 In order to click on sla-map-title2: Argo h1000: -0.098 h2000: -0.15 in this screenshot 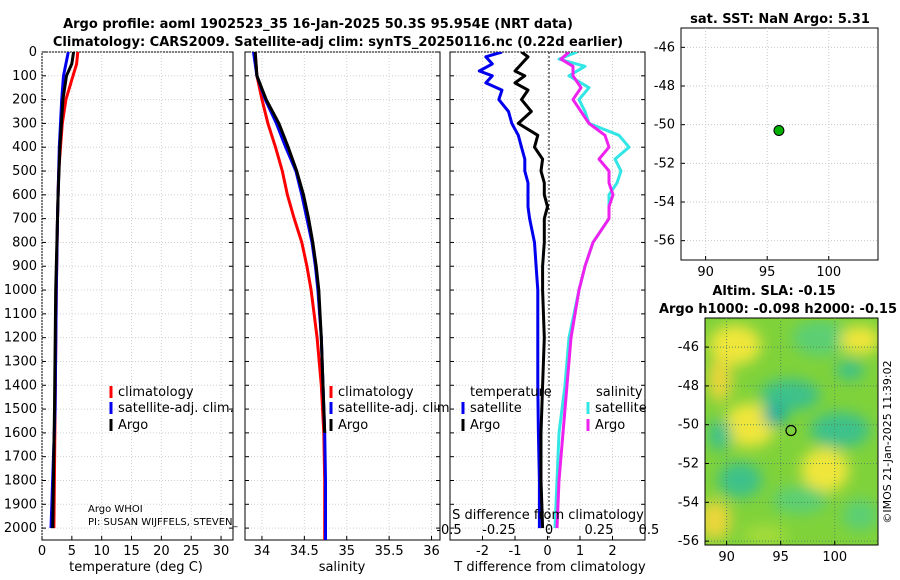, I will do `click(778, 309)`.